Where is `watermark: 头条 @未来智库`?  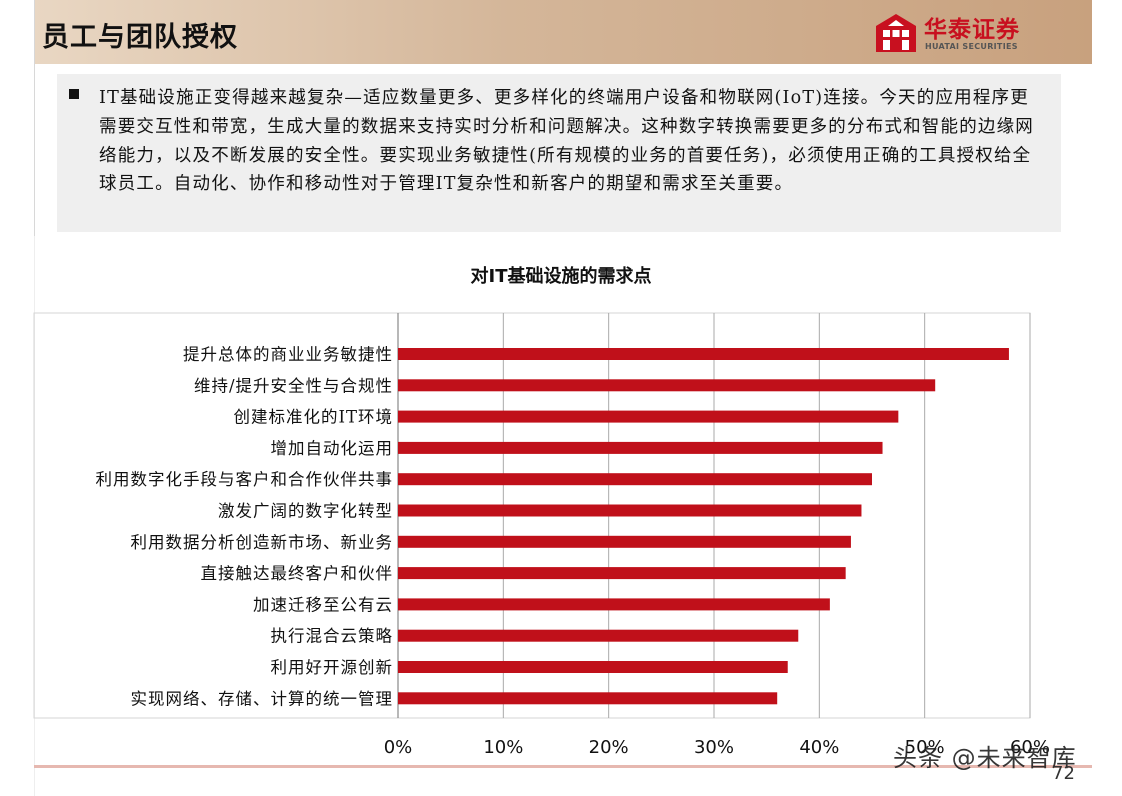
watermark: 头条 @未来智库 is located at coordinates (985, 758).